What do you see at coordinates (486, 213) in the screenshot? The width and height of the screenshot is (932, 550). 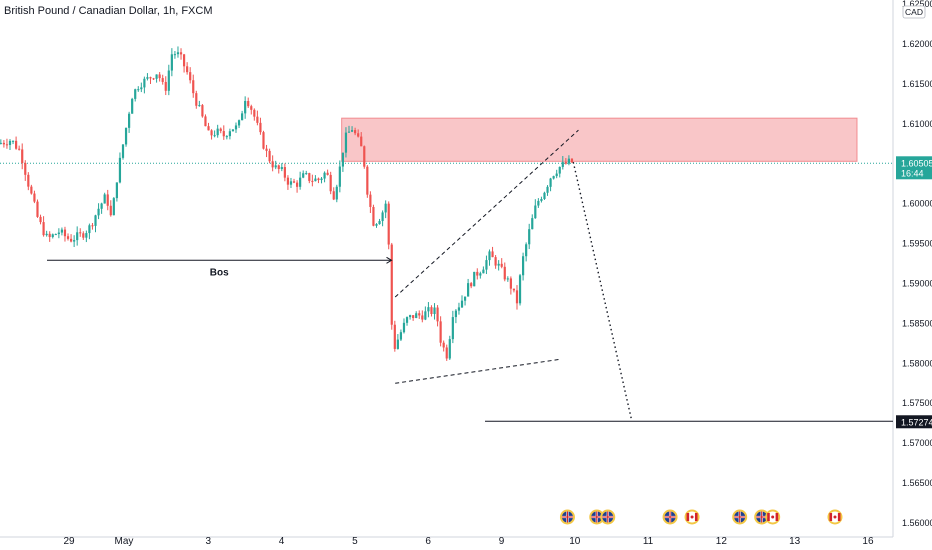 I see `wedge-upper-line` at bounding box center [486, 213].